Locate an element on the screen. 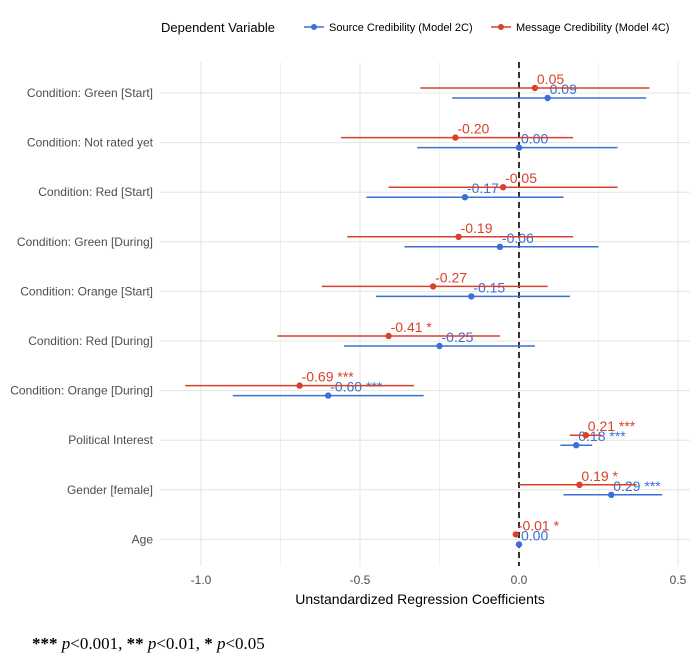 The height and width of the screenshot is (660, 698). y-category-label: Condition: Not rated yet is located at coordinates (90, 143).